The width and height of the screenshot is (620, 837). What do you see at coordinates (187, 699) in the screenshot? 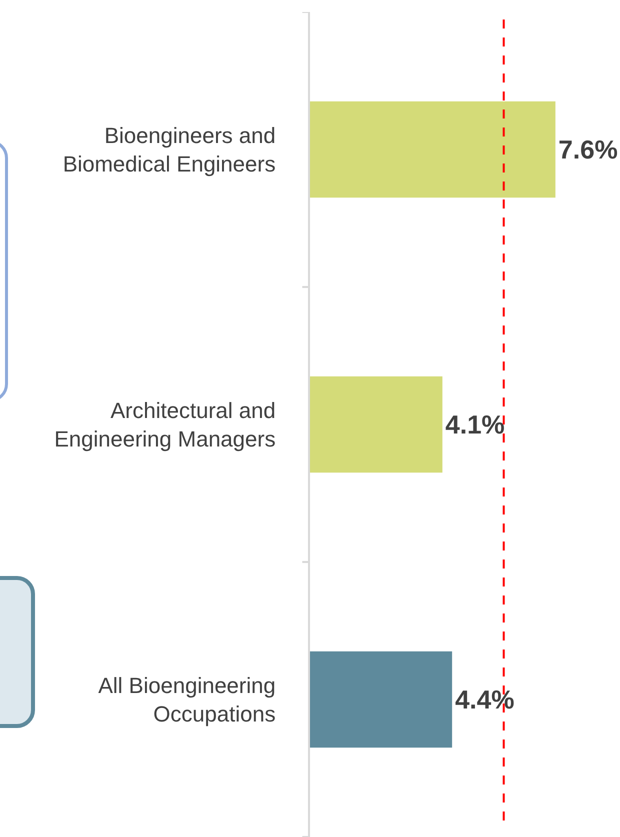
I see `y-tick-label: All Bioengineering Occupations` at bounding box center [187, 699].